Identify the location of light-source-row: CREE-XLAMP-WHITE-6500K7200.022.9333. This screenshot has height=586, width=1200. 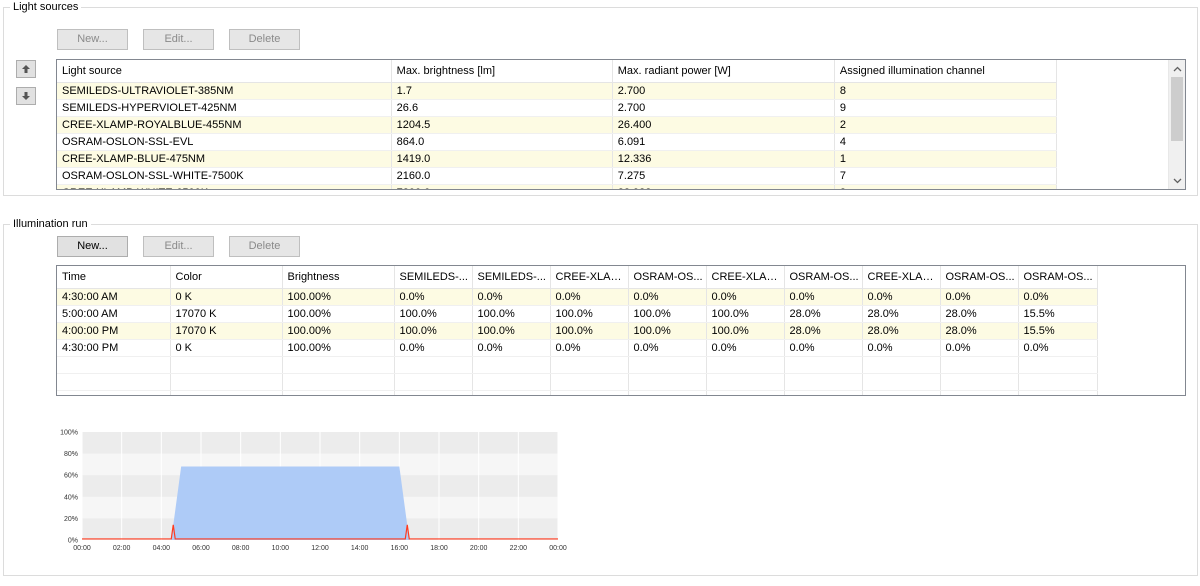
(557, 186).